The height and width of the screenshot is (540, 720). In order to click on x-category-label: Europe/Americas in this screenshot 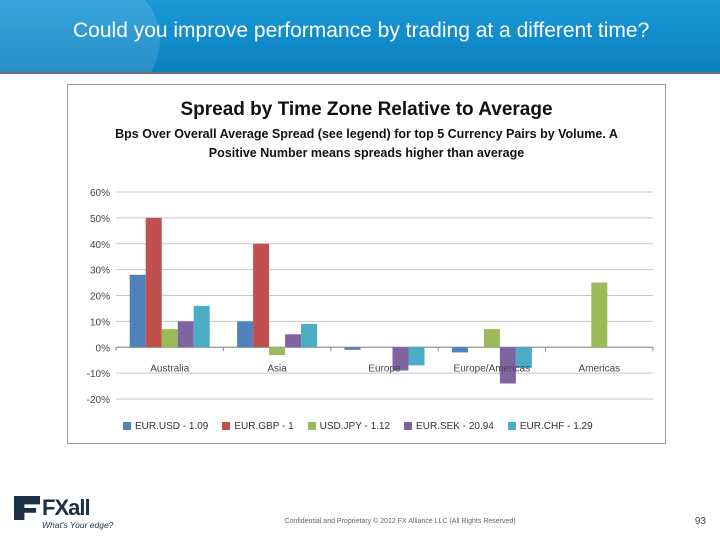, I will do `click(492, 368)`.